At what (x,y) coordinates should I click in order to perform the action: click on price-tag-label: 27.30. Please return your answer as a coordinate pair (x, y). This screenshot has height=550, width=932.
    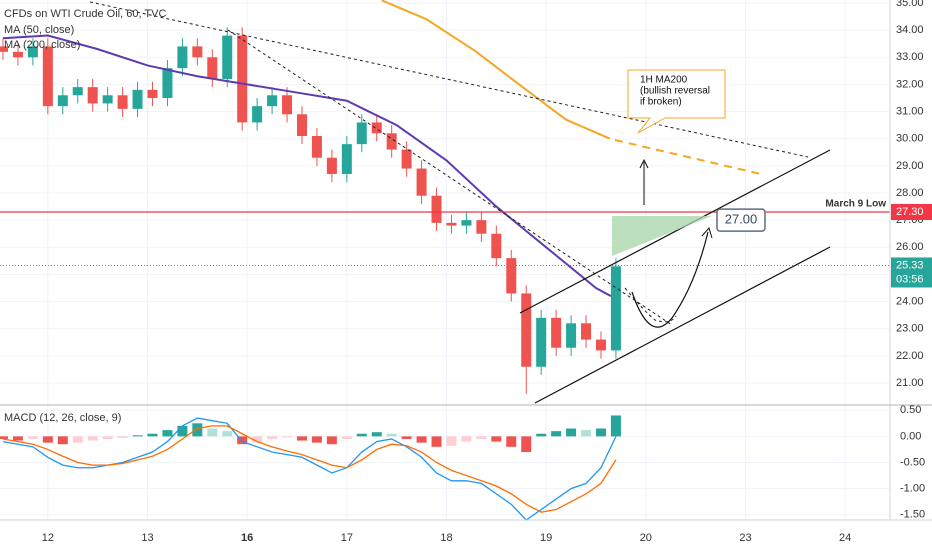
    Looking at the image, I should click on (910, 212).